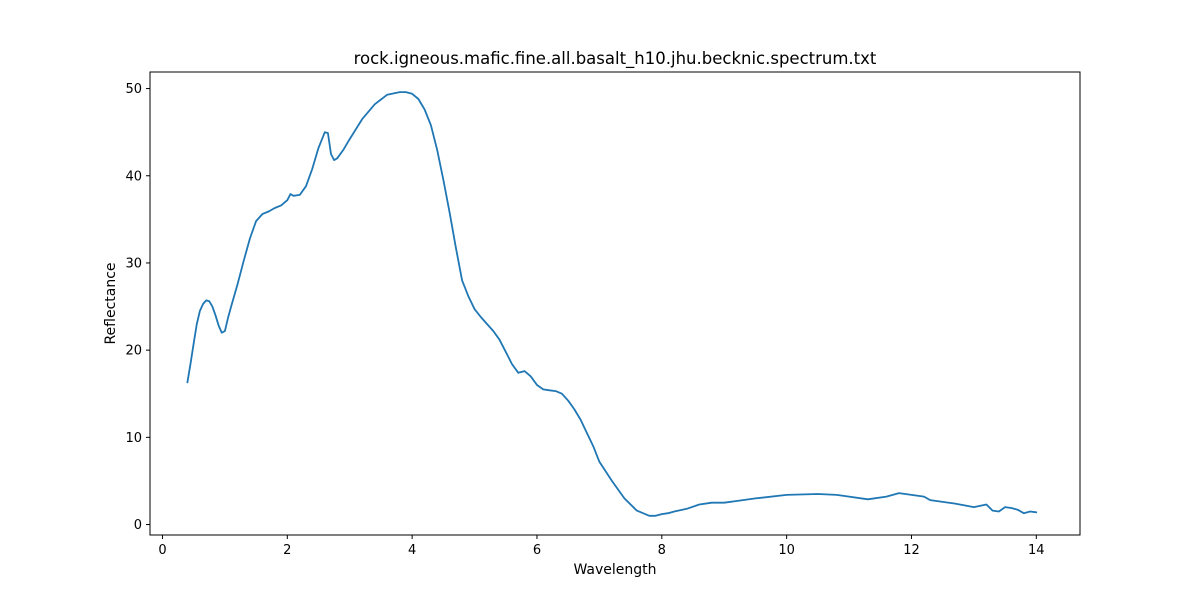 The width and height of the screenshot is (1200, 600). What do you see at coordinates (1036, 550) in the screenshot?
I see `x-tick-label: 14` at bounding box center [1036, 550].